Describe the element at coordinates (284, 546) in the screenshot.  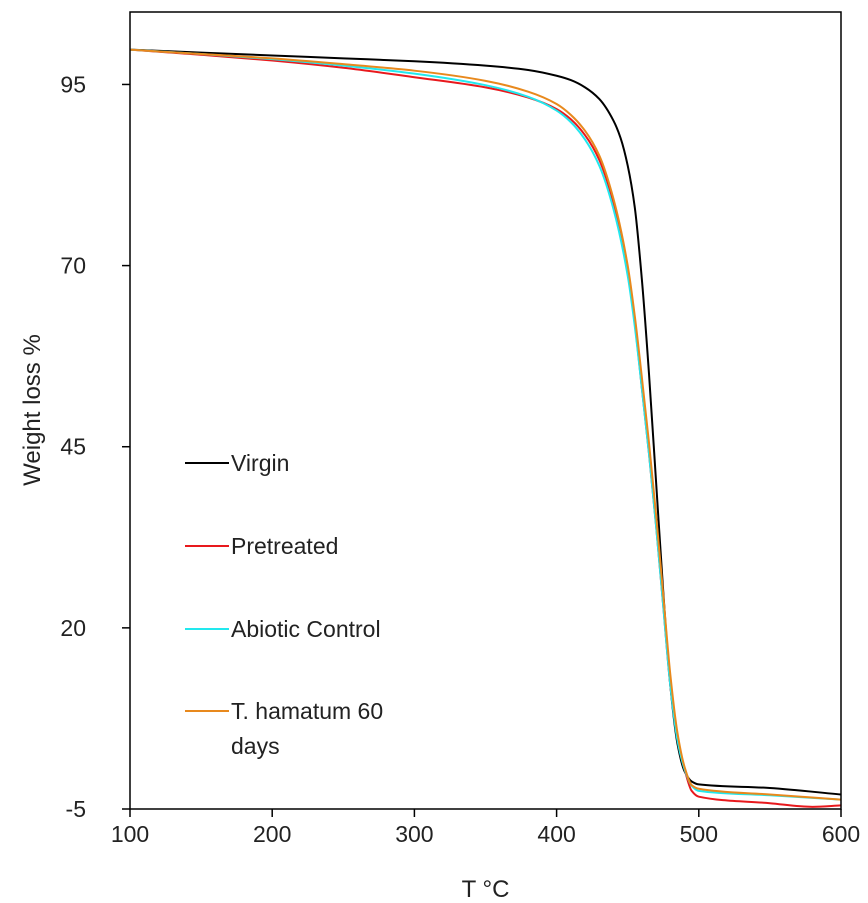
I see `legend-label: Pretreated` at that location.